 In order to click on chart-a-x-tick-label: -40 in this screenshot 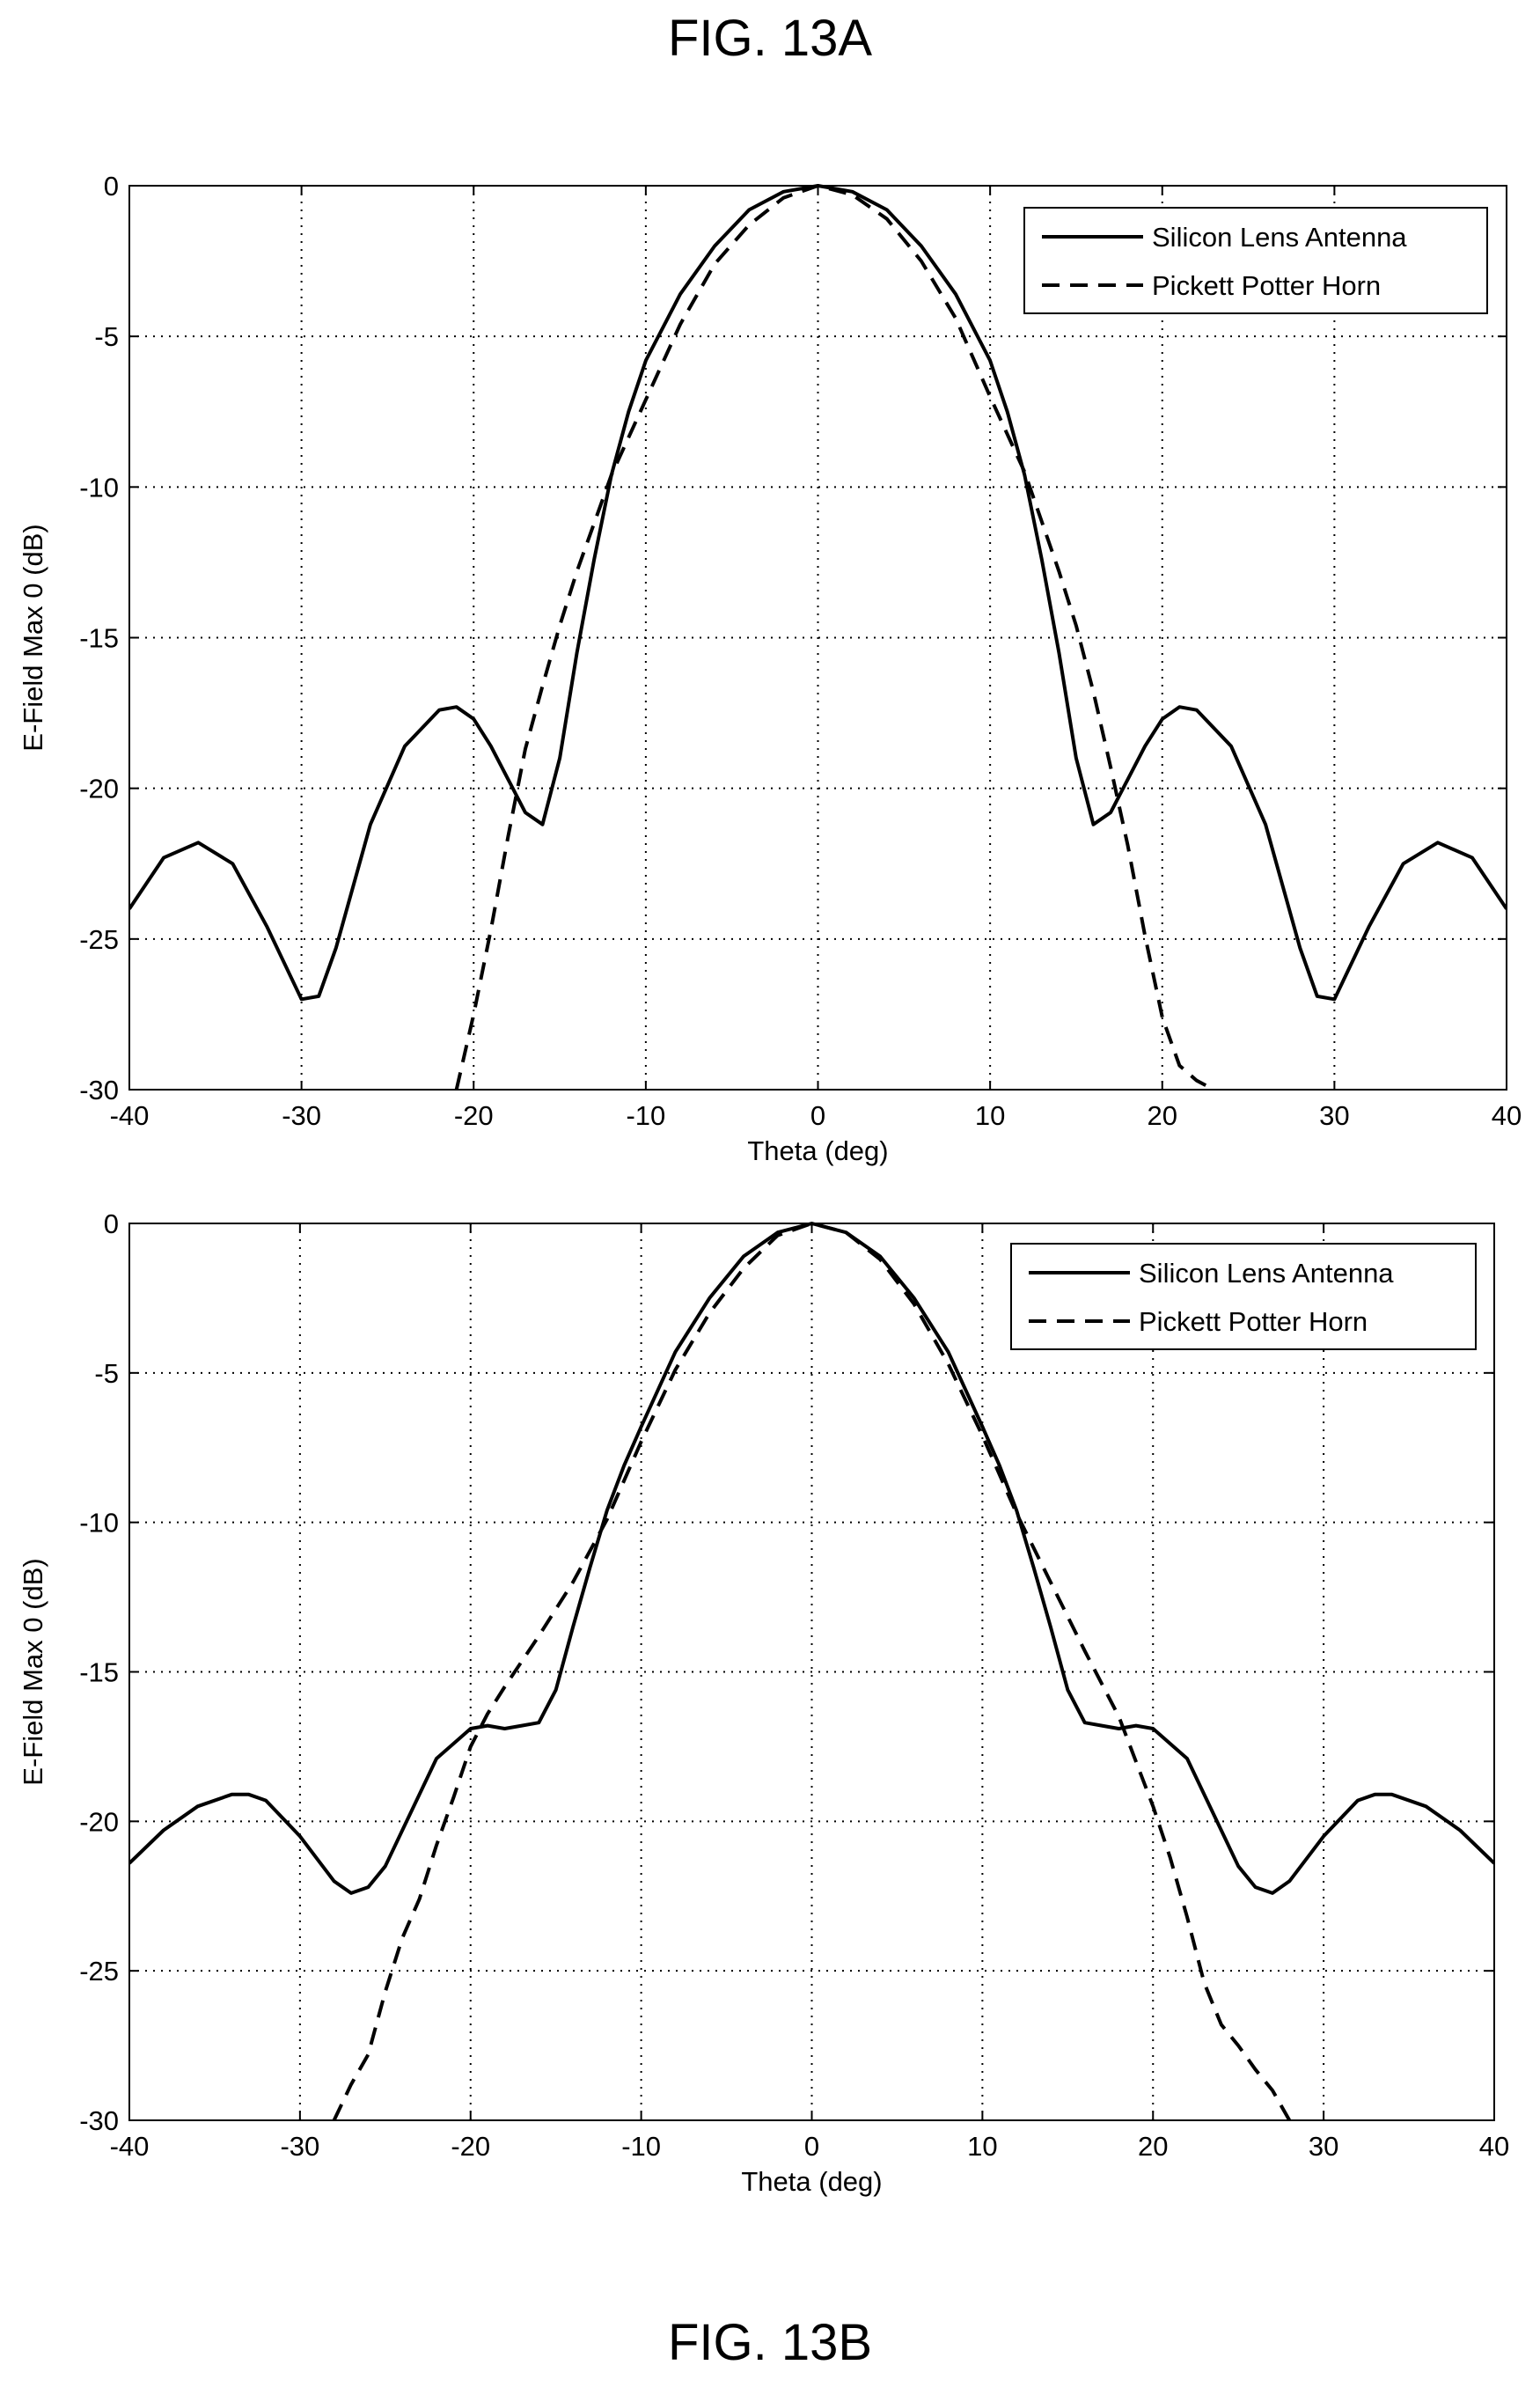, I will do `click(130, 1115)`.